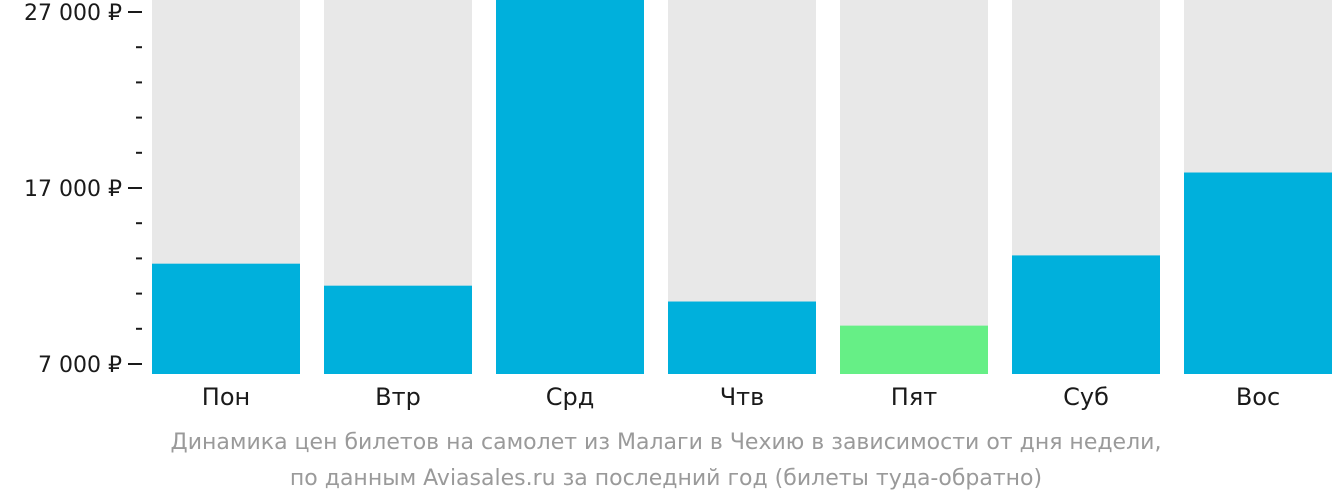 The width and height of the screenshot is (1332, 502). I want to click on x-axis: Пон Втр Срд Чтв Пят Суб Вос, so click(741, 397).